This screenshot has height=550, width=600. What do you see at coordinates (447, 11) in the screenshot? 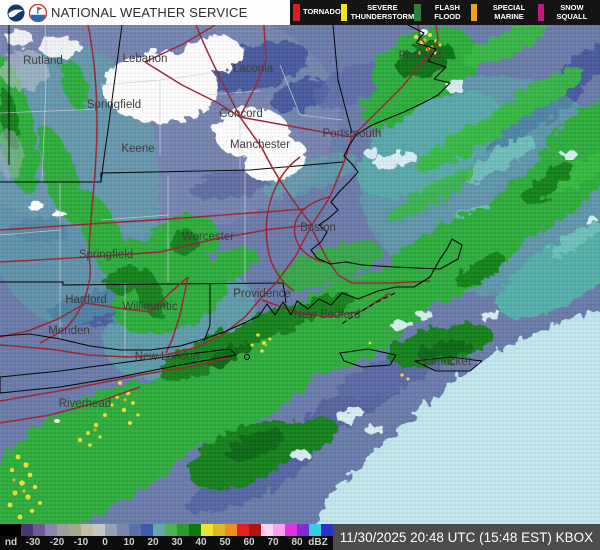
I see `flash-flood-label: FLASH FLOOD` at bounding box center [447, 11].